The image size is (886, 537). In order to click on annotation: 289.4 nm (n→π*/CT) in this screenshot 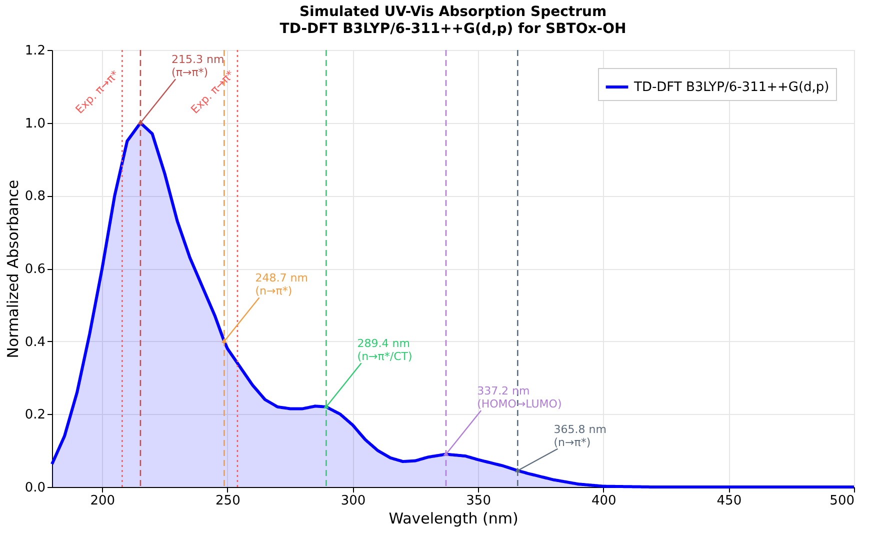, I will do `click(384, 350)`.